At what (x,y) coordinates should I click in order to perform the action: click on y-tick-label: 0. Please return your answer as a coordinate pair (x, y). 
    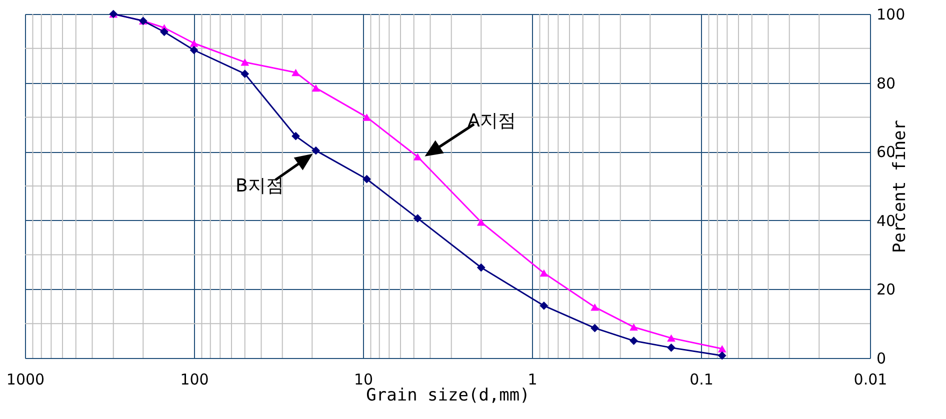
    Looking at the image, I should click on (881, 359).